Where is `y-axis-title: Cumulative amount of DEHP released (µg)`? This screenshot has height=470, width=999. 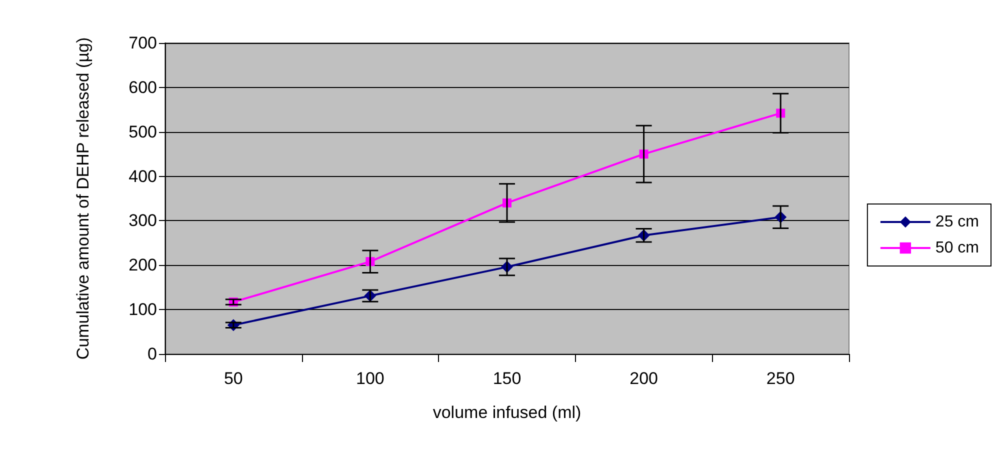 y-axis-title: Cumulative amount of DEHP released (µg) is located at coordinates (83, 198).